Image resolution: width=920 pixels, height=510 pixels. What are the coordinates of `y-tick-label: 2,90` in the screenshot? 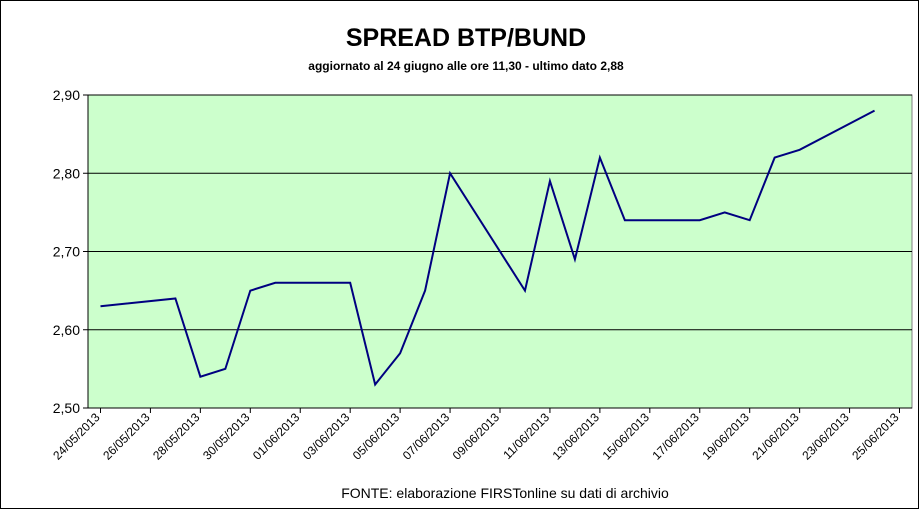 It's located at (66, 95).